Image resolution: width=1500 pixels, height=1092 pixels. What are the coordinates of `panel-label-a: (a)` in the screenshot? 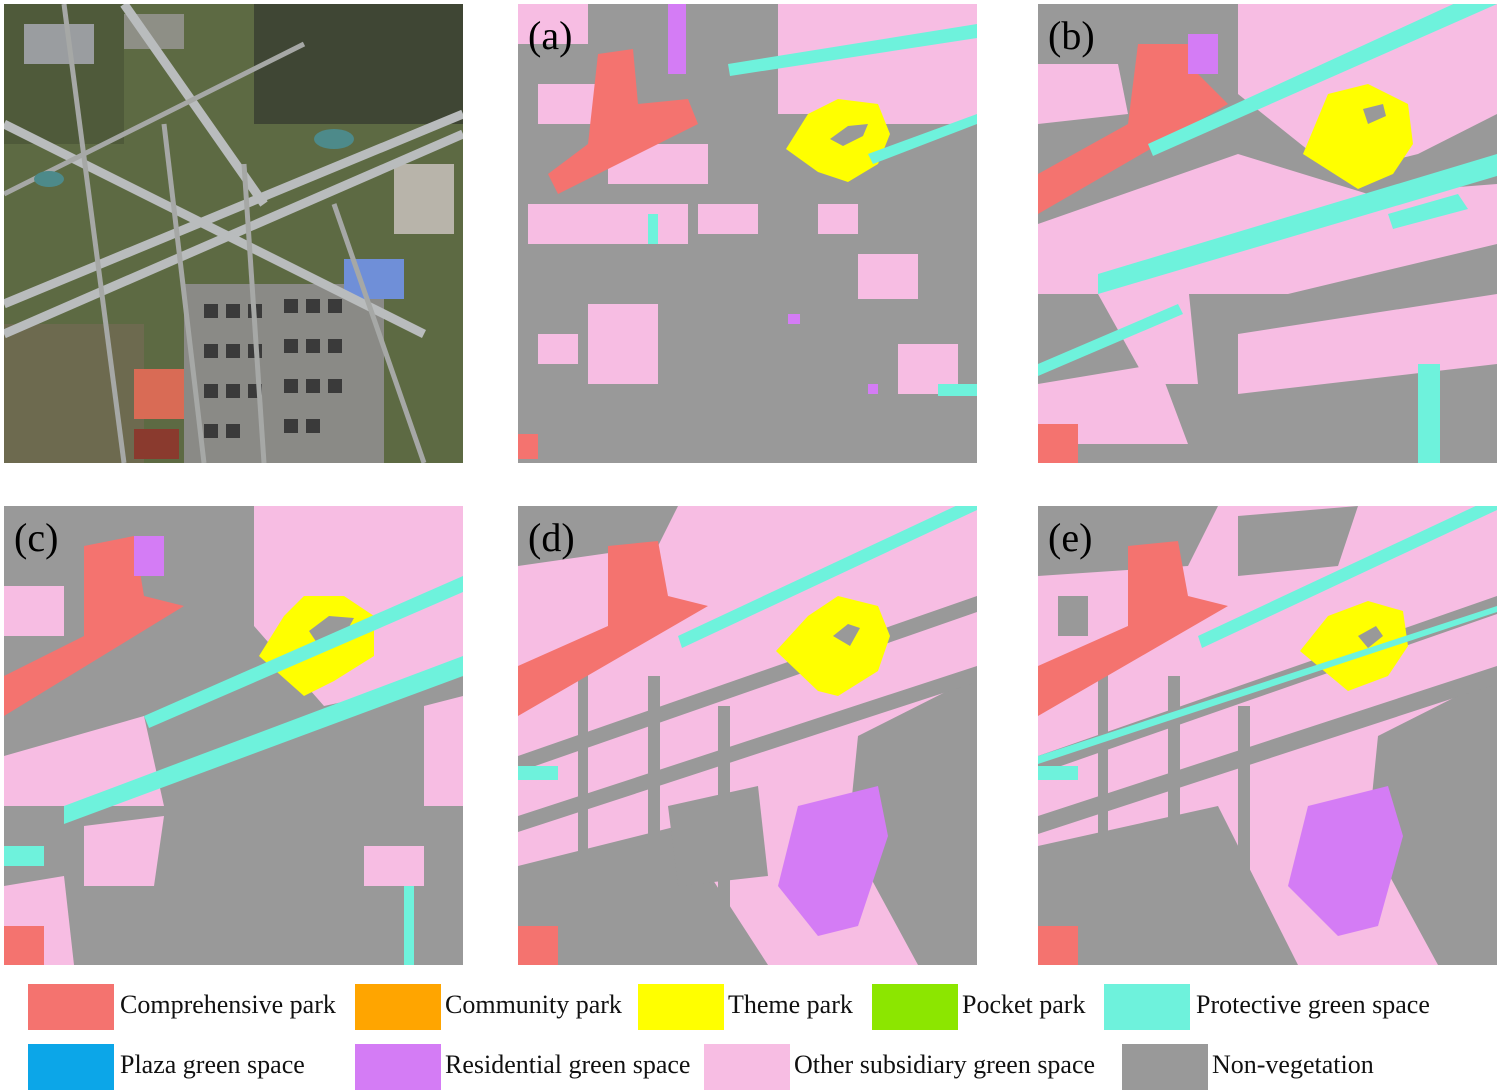 It's located at (550, 35).